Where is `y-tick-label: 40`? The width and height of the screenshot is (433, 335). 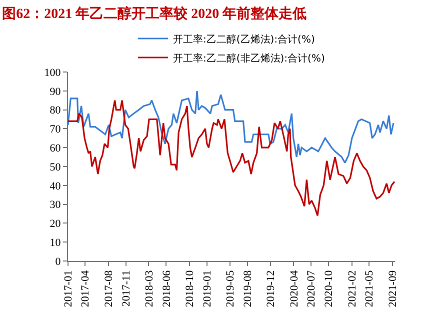
y-tick-label: 40 is located at coordinates (56, 186).